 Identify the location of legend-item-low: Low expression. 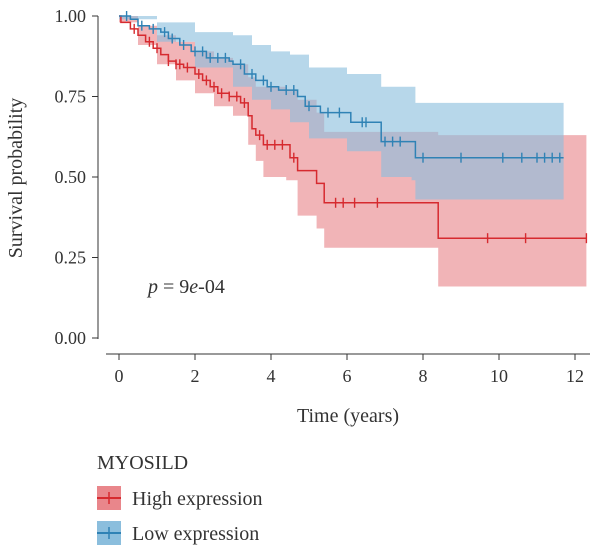
(178, 533).